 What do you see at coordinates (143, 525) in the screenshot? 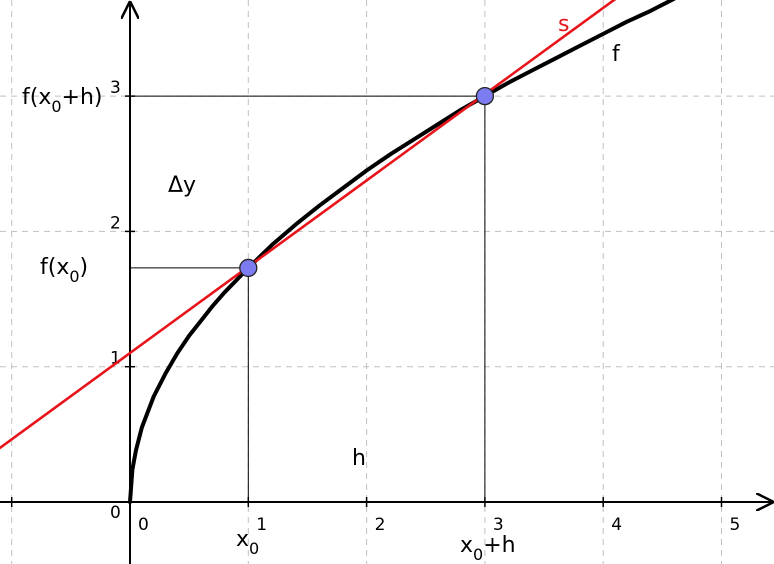
I see `x-tick-label: 0` at bounding box center [143, 525].